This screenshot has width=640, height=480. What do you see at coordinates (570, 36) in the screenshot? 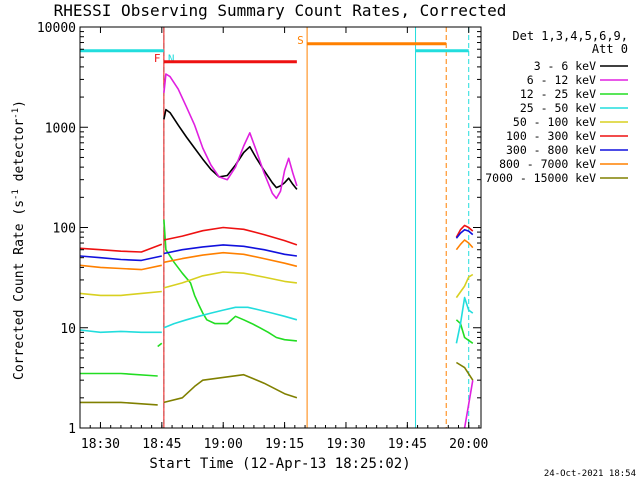
I see `legend-header-detectors: Det 1,3,4,5,6,9,` at bounding box center [570, 36].